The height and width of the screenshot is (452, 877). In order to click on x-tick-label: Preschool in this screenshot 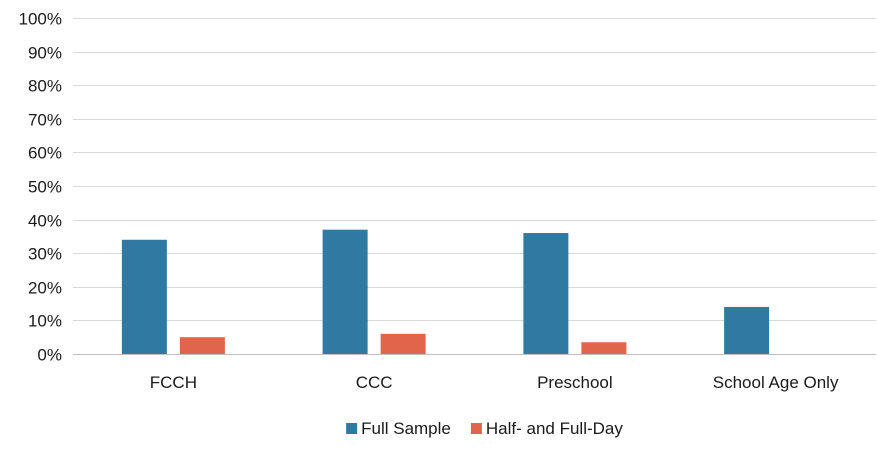, I will do `click(575, 382)`.